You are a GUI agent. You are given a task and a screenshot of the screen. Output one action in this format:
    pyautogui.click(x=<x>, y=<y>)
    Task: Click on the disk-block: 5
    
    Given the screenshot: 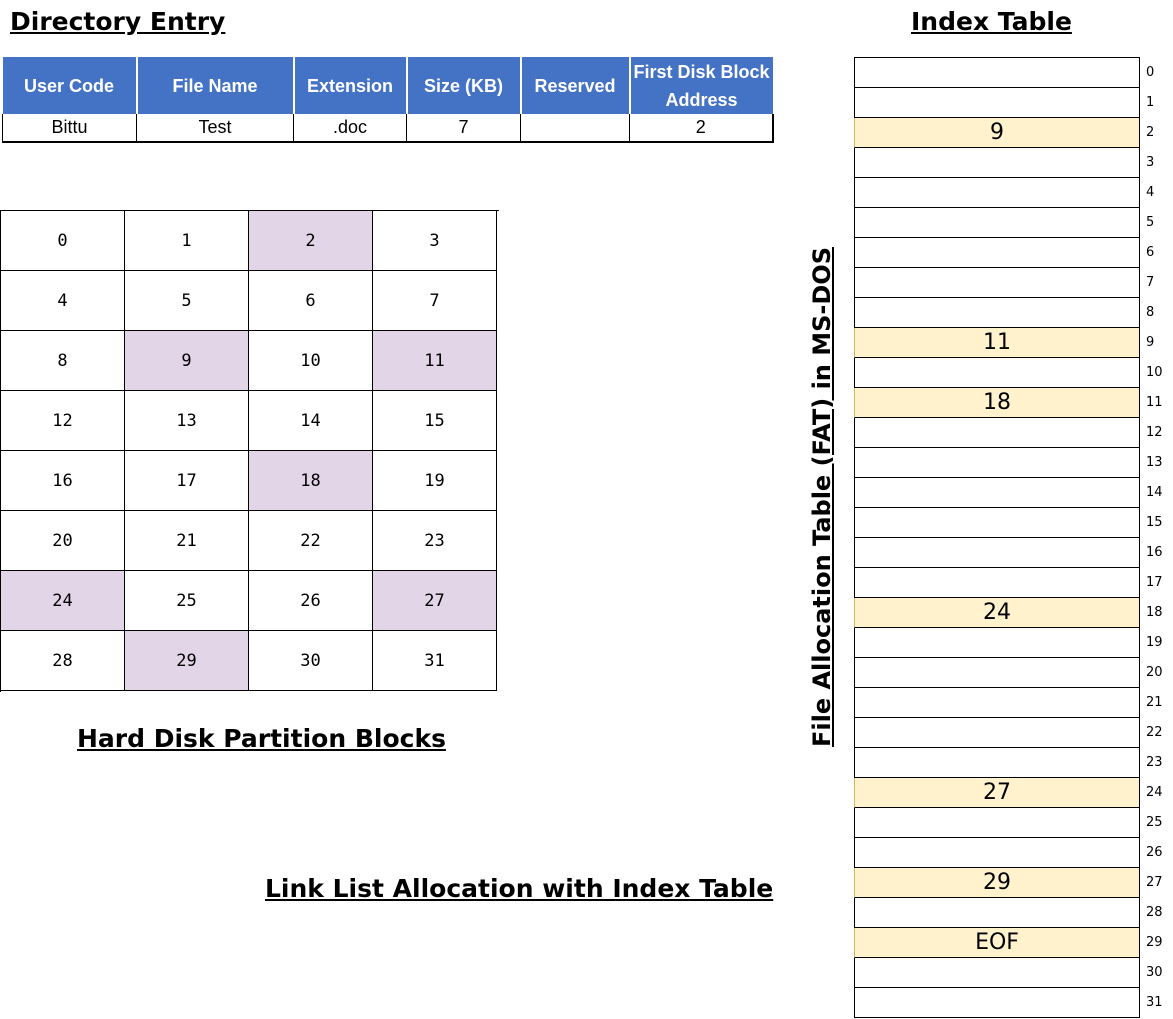 What is the action you would take?
    pyautogui.click(x=187, y=301)
    